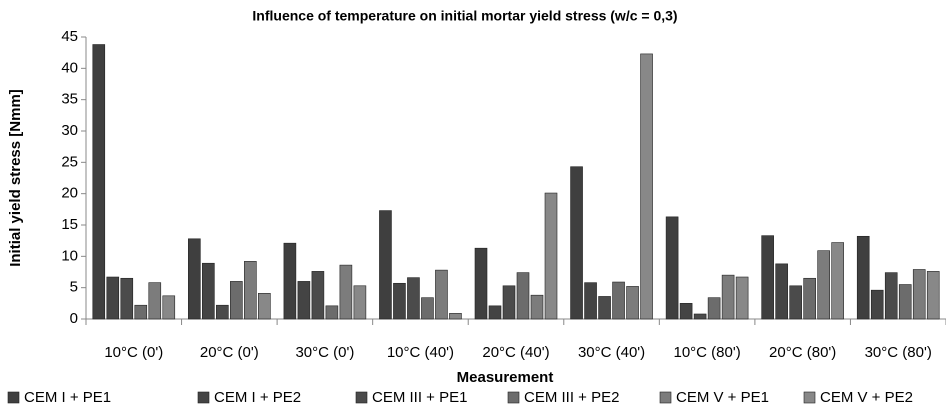  I want to click on legend-label: CEM III + PE1, so click(419, 397).